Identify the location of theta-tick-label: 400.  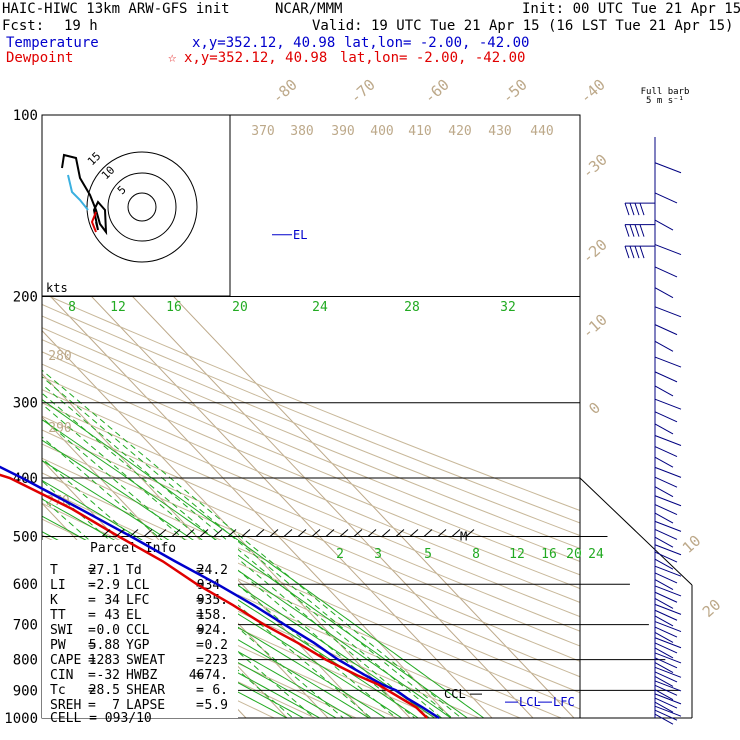
(381, 131).